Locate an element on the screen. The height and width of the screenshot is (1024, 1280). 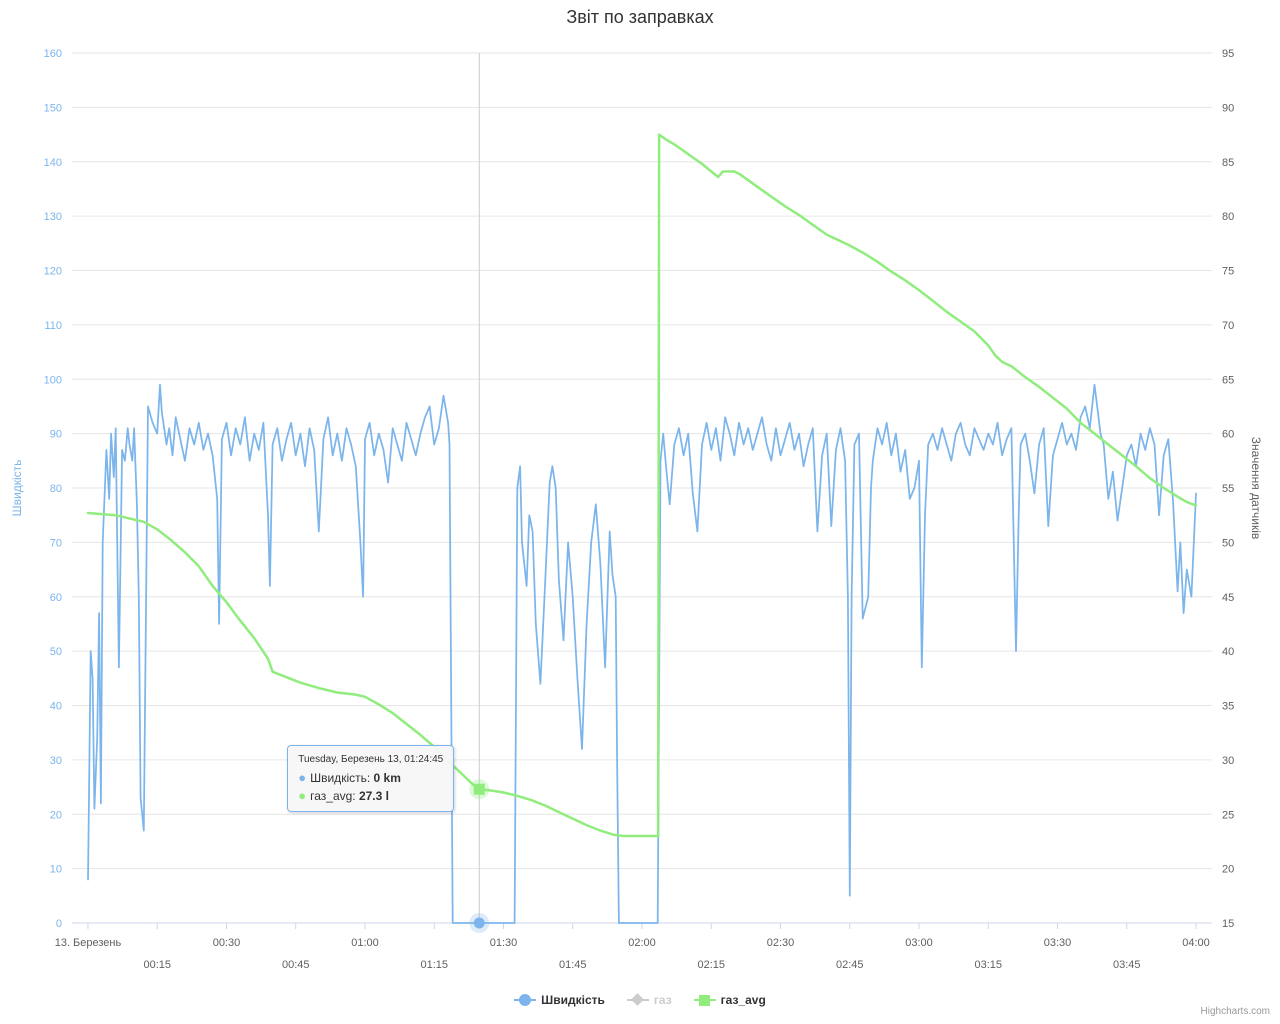
x-axis-label: 02:45 is located at coordinates (850, 965).